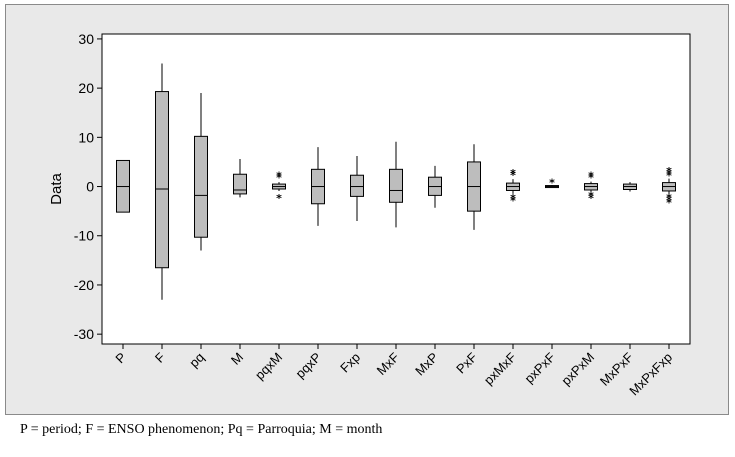 The image size is (735, 457). What do you see at coordinates (650, 374) in the screenshot?
I see `x-tick-label: MxPxFxp` at bounding box center [650, 374].